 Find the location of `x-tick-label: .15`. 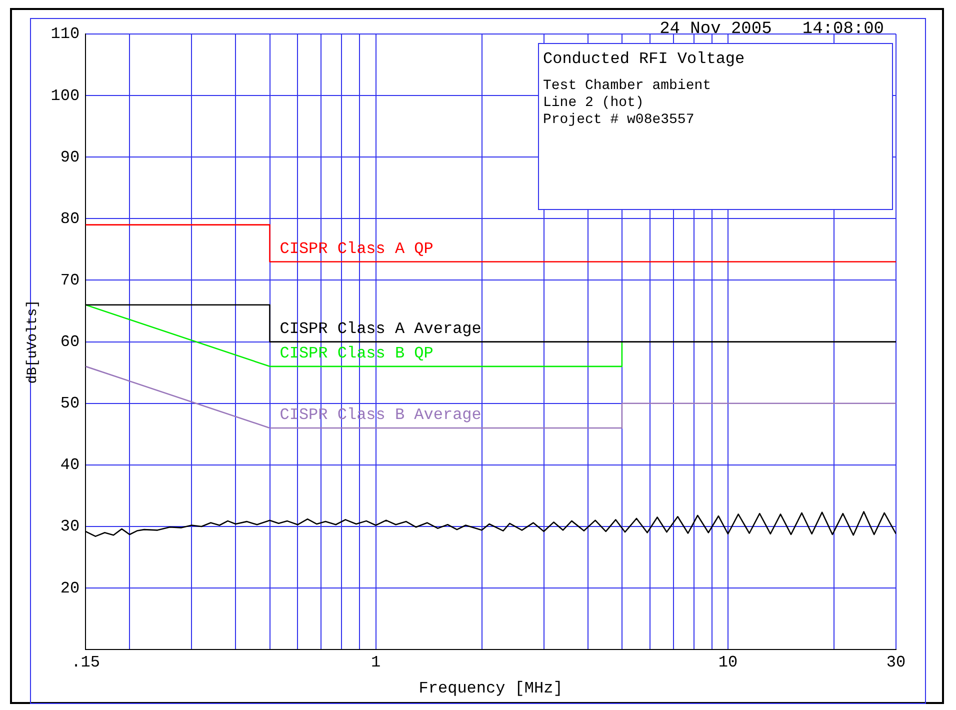

x-tick-label: .15 is located at coordinates (85, 662).